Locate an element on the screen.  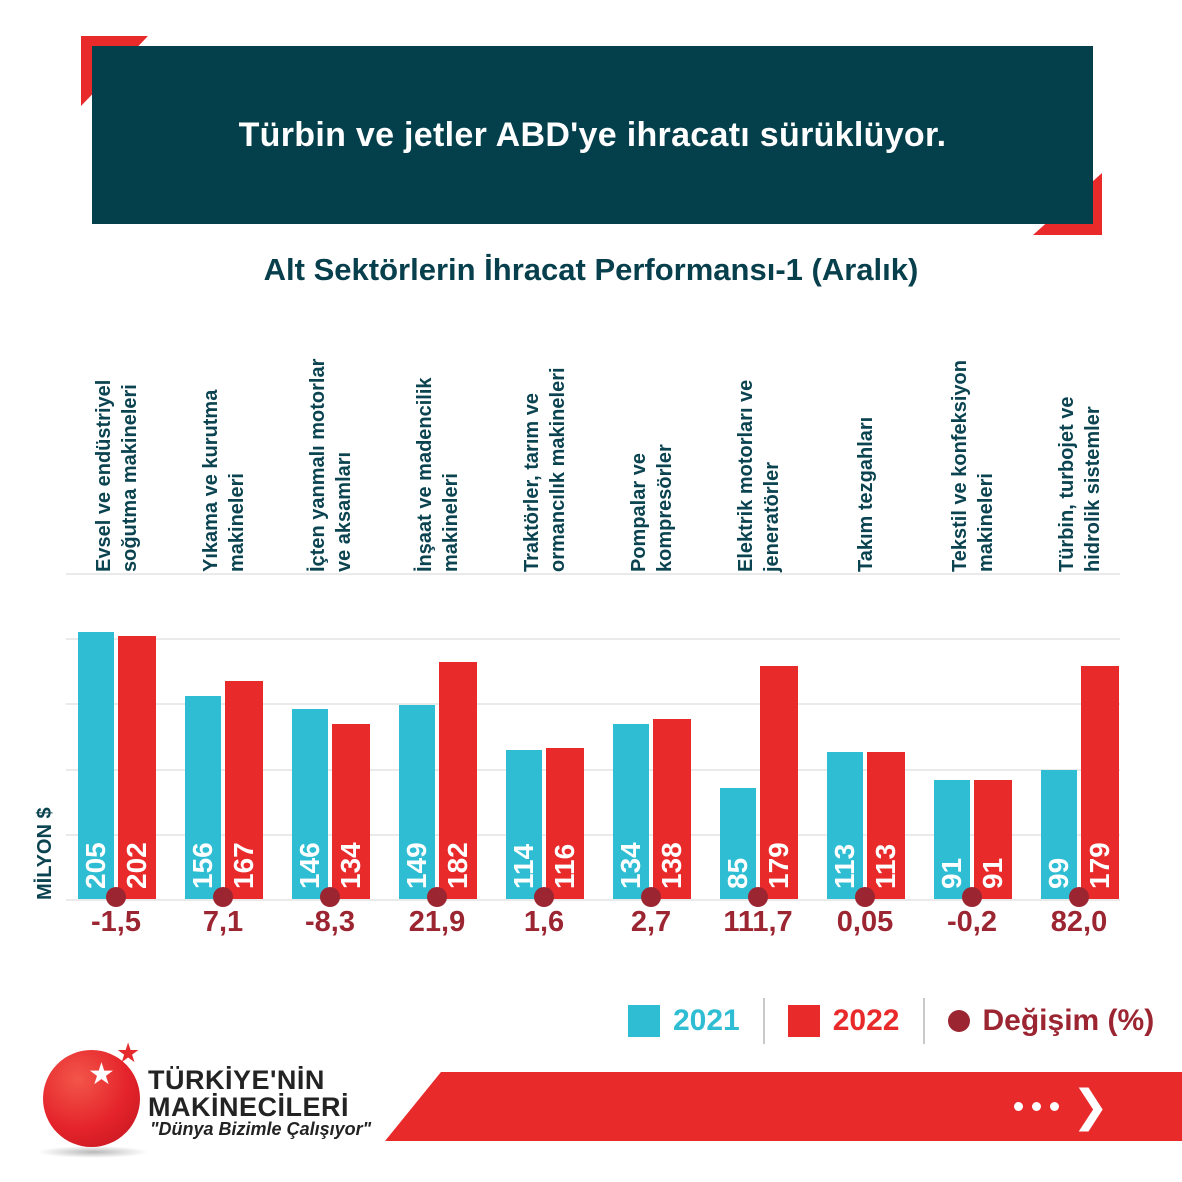
bar-value: 85 is located at coordinates (737, 873).